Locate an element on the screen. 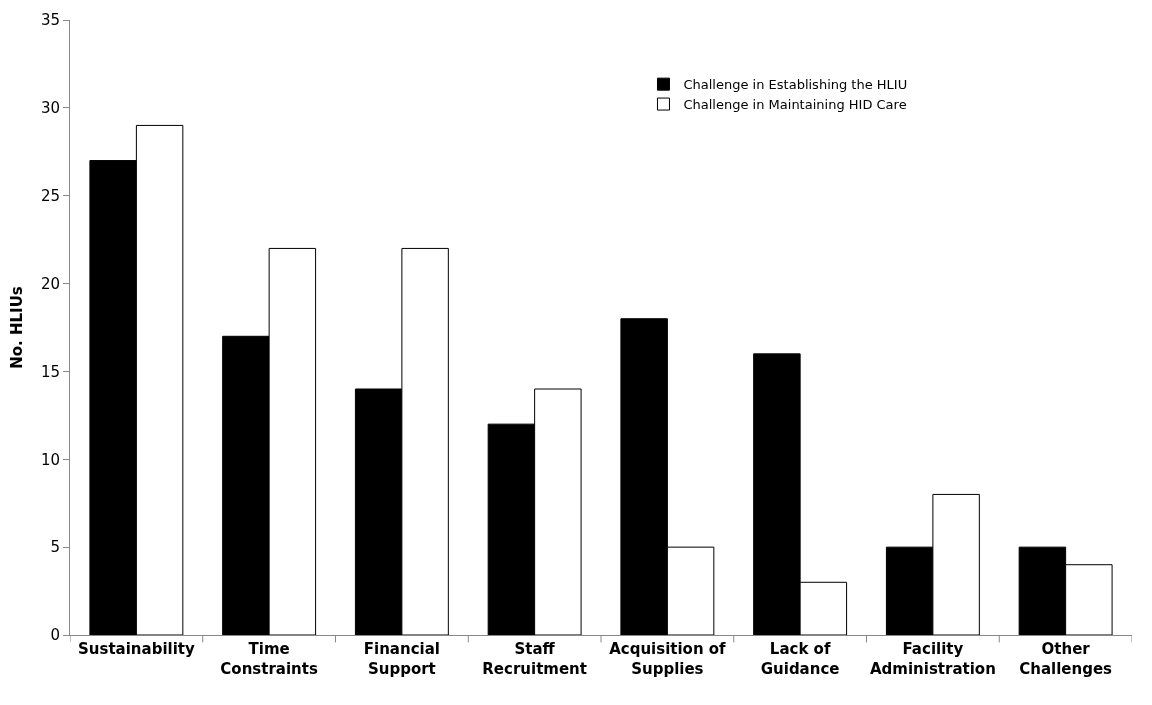 This screenshot has height=705, width=1152. y-tick-label: 10 is located at coordinates (50, 459).